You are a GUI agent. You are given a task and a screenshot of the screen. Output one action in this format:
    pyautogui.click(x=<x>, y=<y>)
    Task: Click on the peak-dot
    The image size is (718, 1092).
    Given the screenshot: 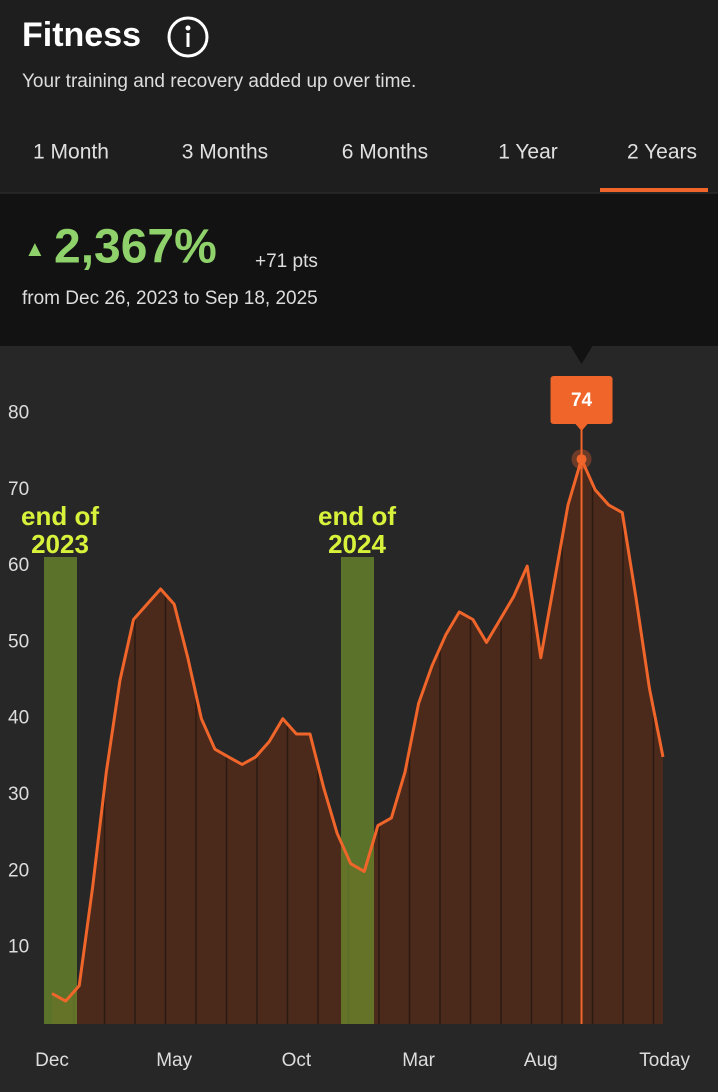 What is the action you would take?
    pyautogui.click(x=581, y=459)
    